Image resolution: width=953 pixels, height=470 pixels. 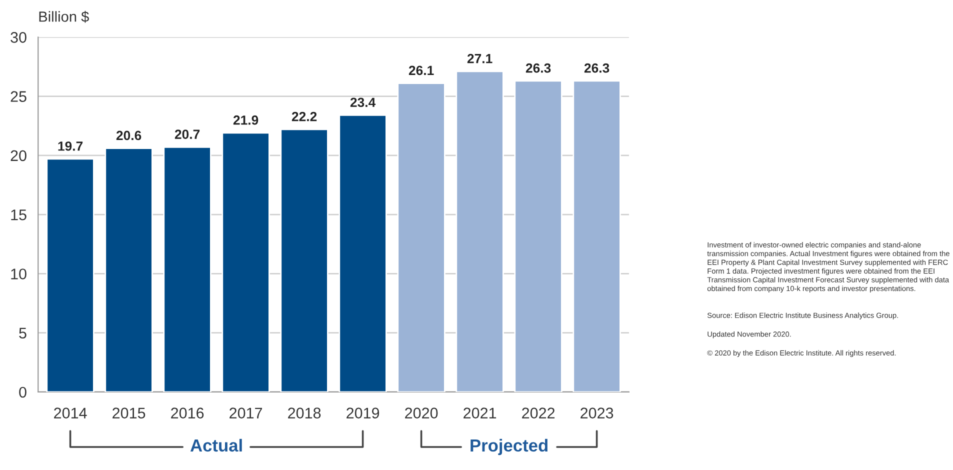 I want to click on x-tick-label: 2017, so click(x=246, y=413).